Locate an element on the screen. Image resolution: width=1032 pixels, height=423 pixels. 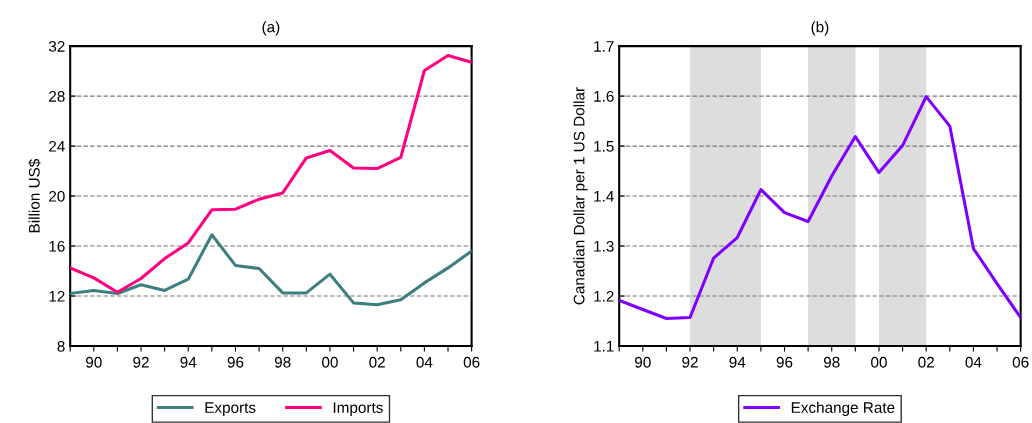
line-series is located at coordinates (271, 270).